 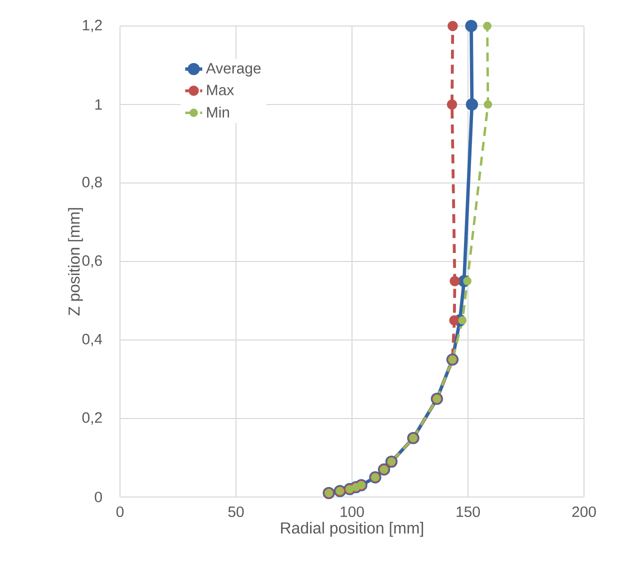 What do you see at coordinates (75, 262) in the screenshot?
I see `y-axis-title: Z position [mm]` at bounding box center [75, 262].